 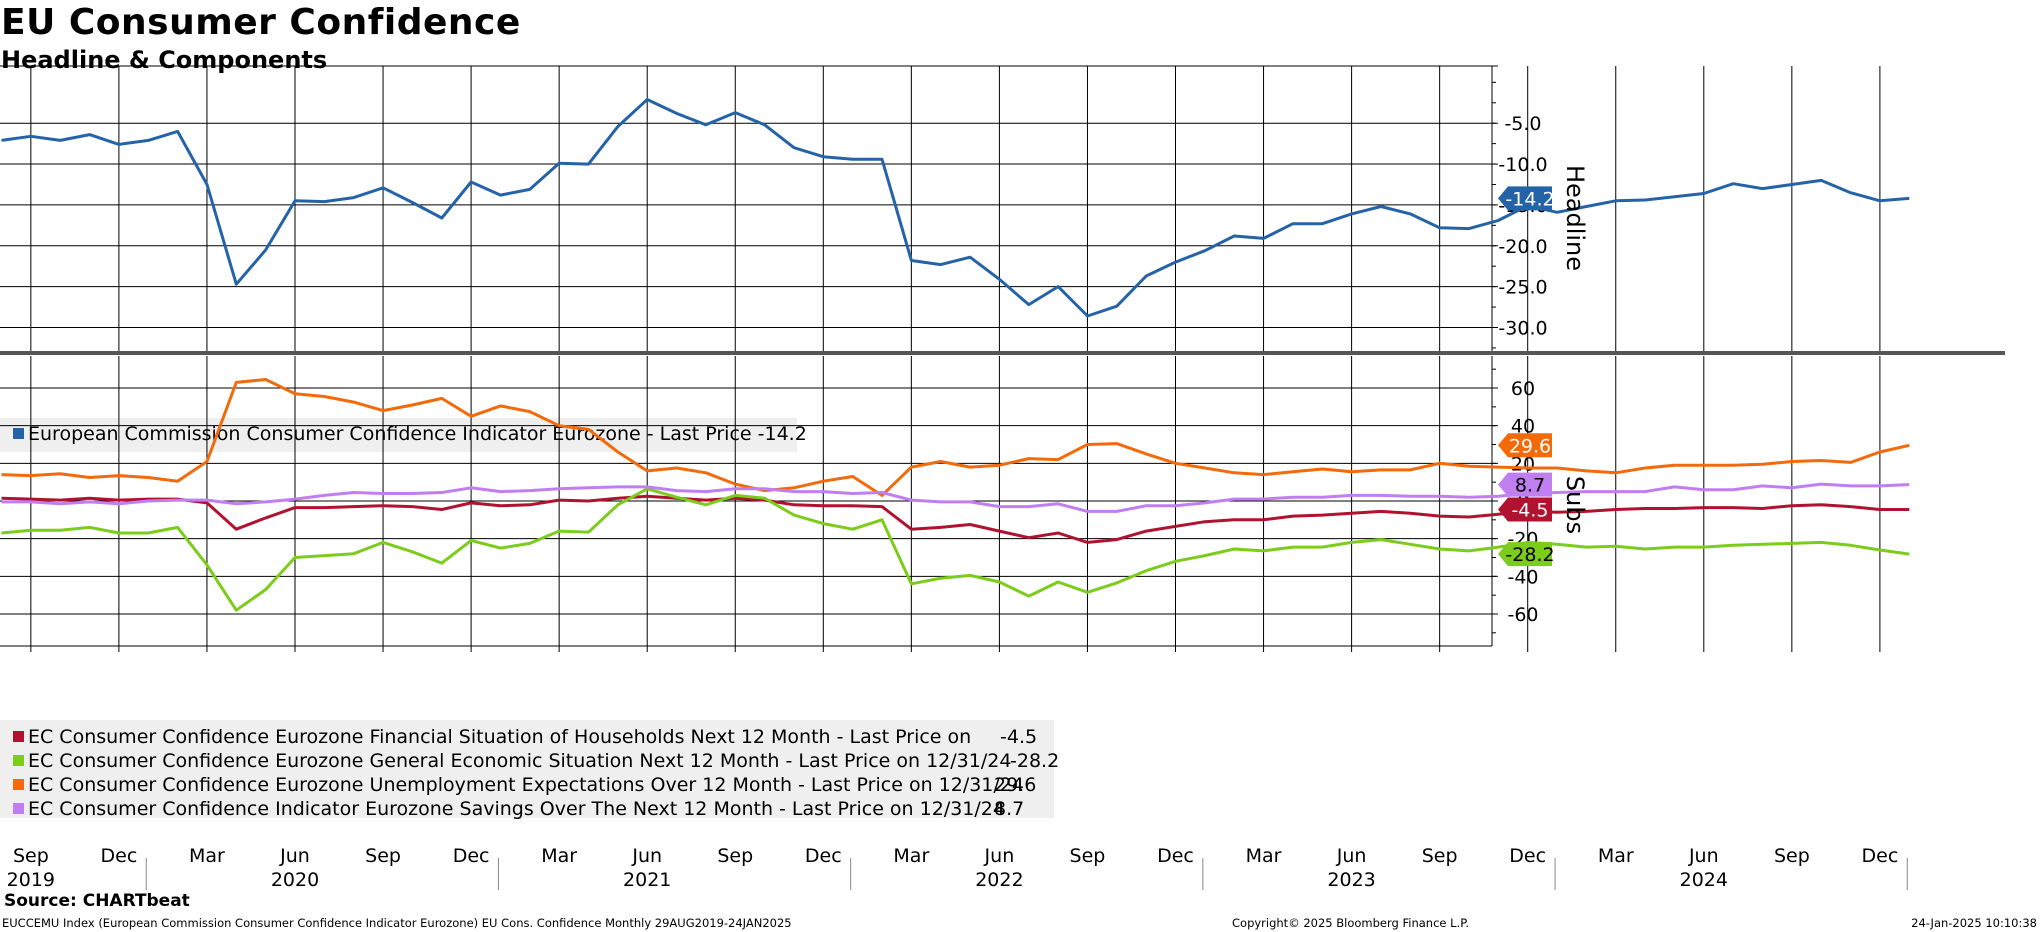 What do you see at coordinates (1522, 577) in the screenshot?
I see `y-tick-label: -40` at bounding box center [1522, 577].